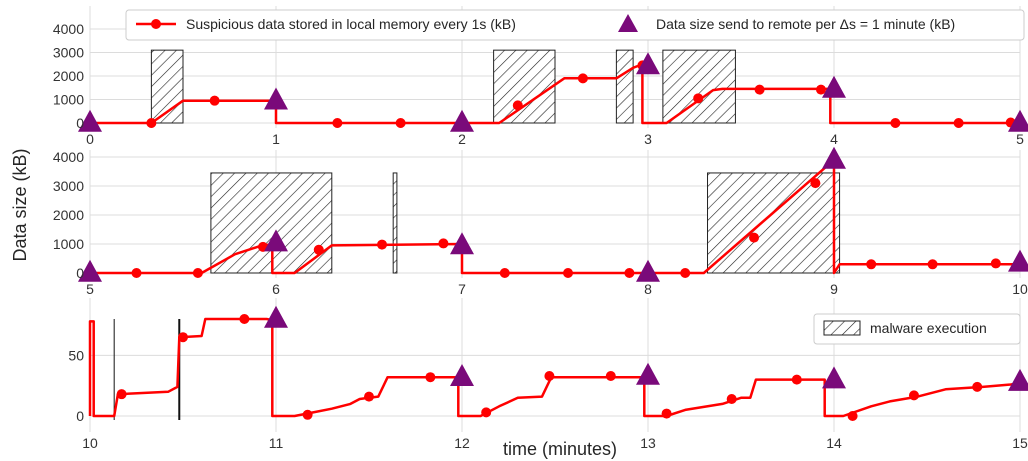  I want to click on x-tick-label: 14, so click(834, 443).